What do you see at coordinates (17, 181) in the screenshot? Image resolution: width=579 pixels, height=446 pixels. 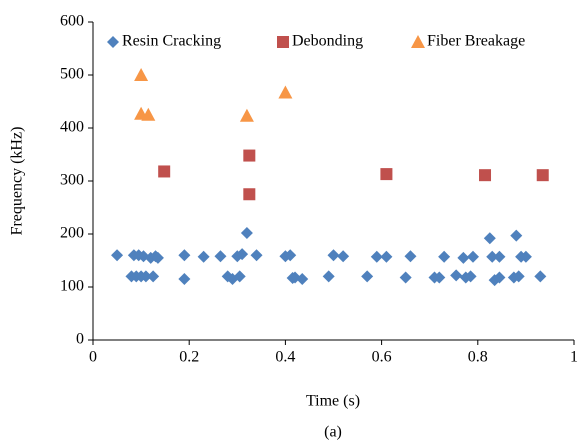 I see `y-axis-title: Frequency (kHz)` at bounding box center [17, 181].